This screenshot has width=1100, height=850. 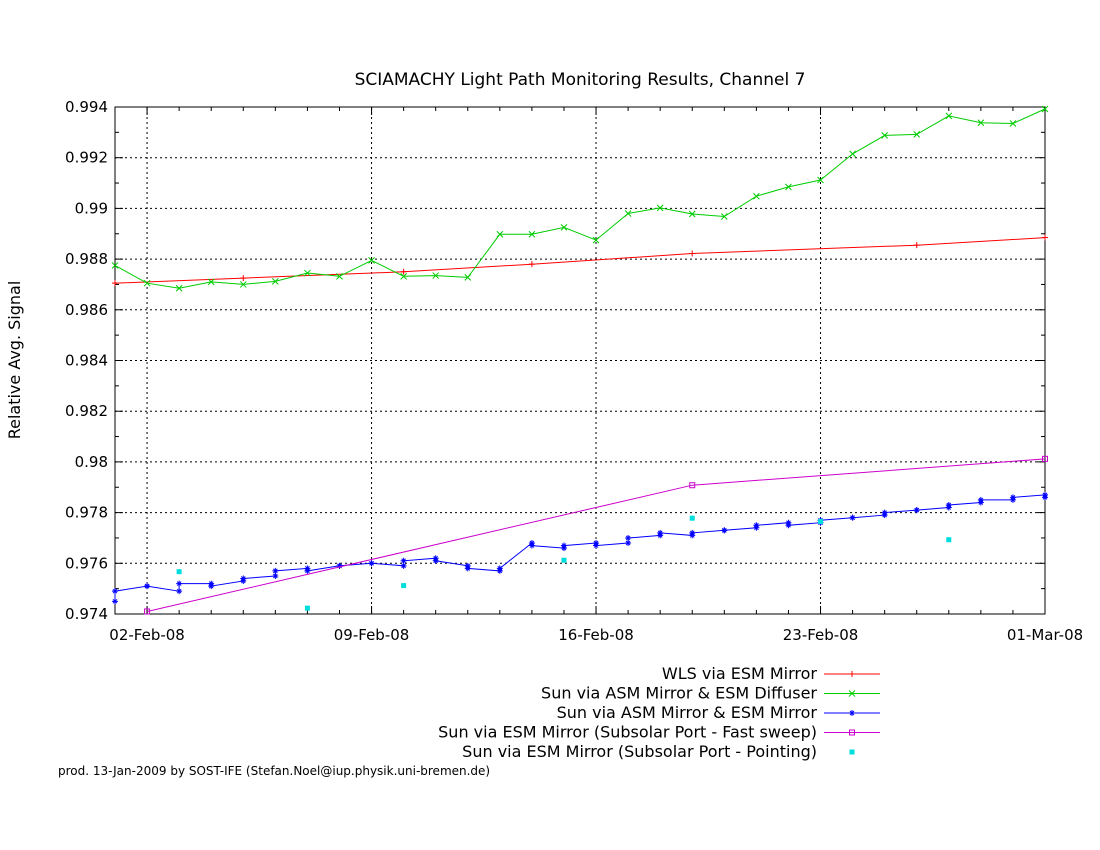 I want to click on x-tick-label: 23-Feb-08, so click(x=821, y=635).